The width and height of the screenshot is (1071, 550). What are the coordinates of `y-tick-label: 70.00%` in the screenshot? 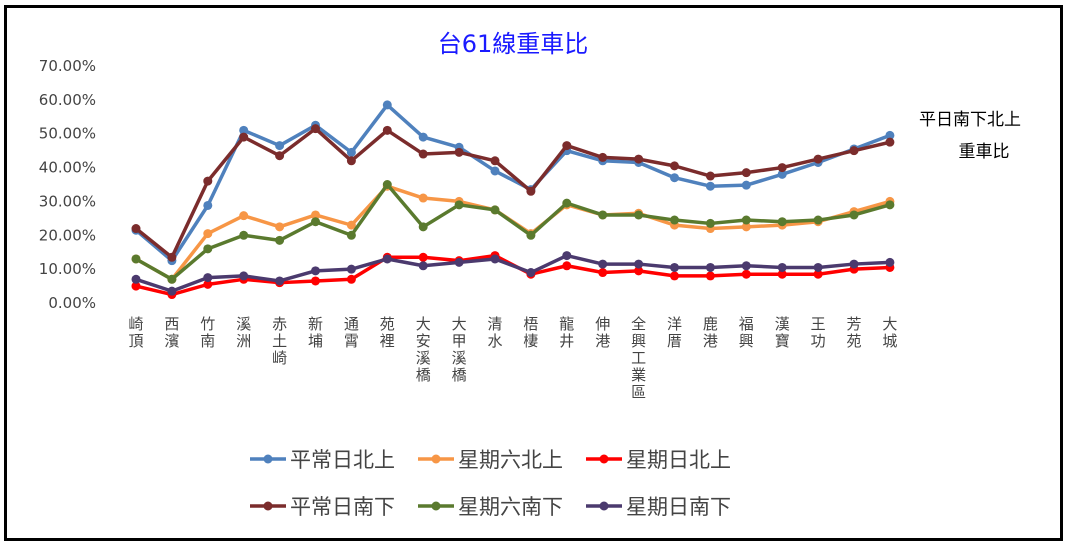 It's located at (67, 66).